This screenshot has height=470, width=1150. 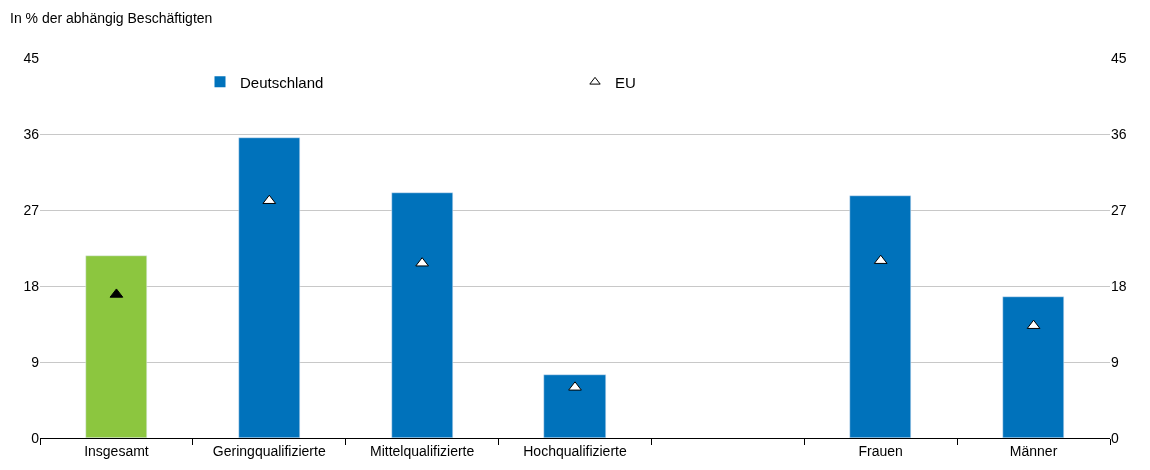 I want to click on y-tick-label: 27, so click(x=31, y=209).